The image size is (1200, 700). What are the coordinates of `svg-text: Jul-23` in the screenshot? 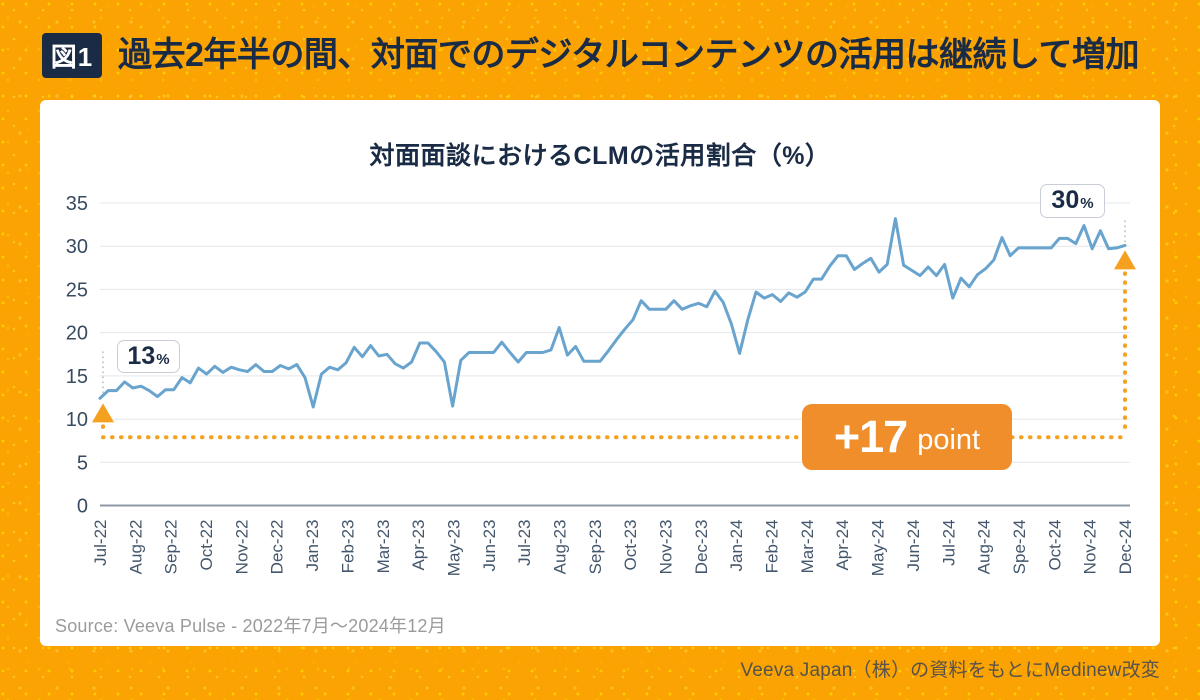 It's located at (524, 543).